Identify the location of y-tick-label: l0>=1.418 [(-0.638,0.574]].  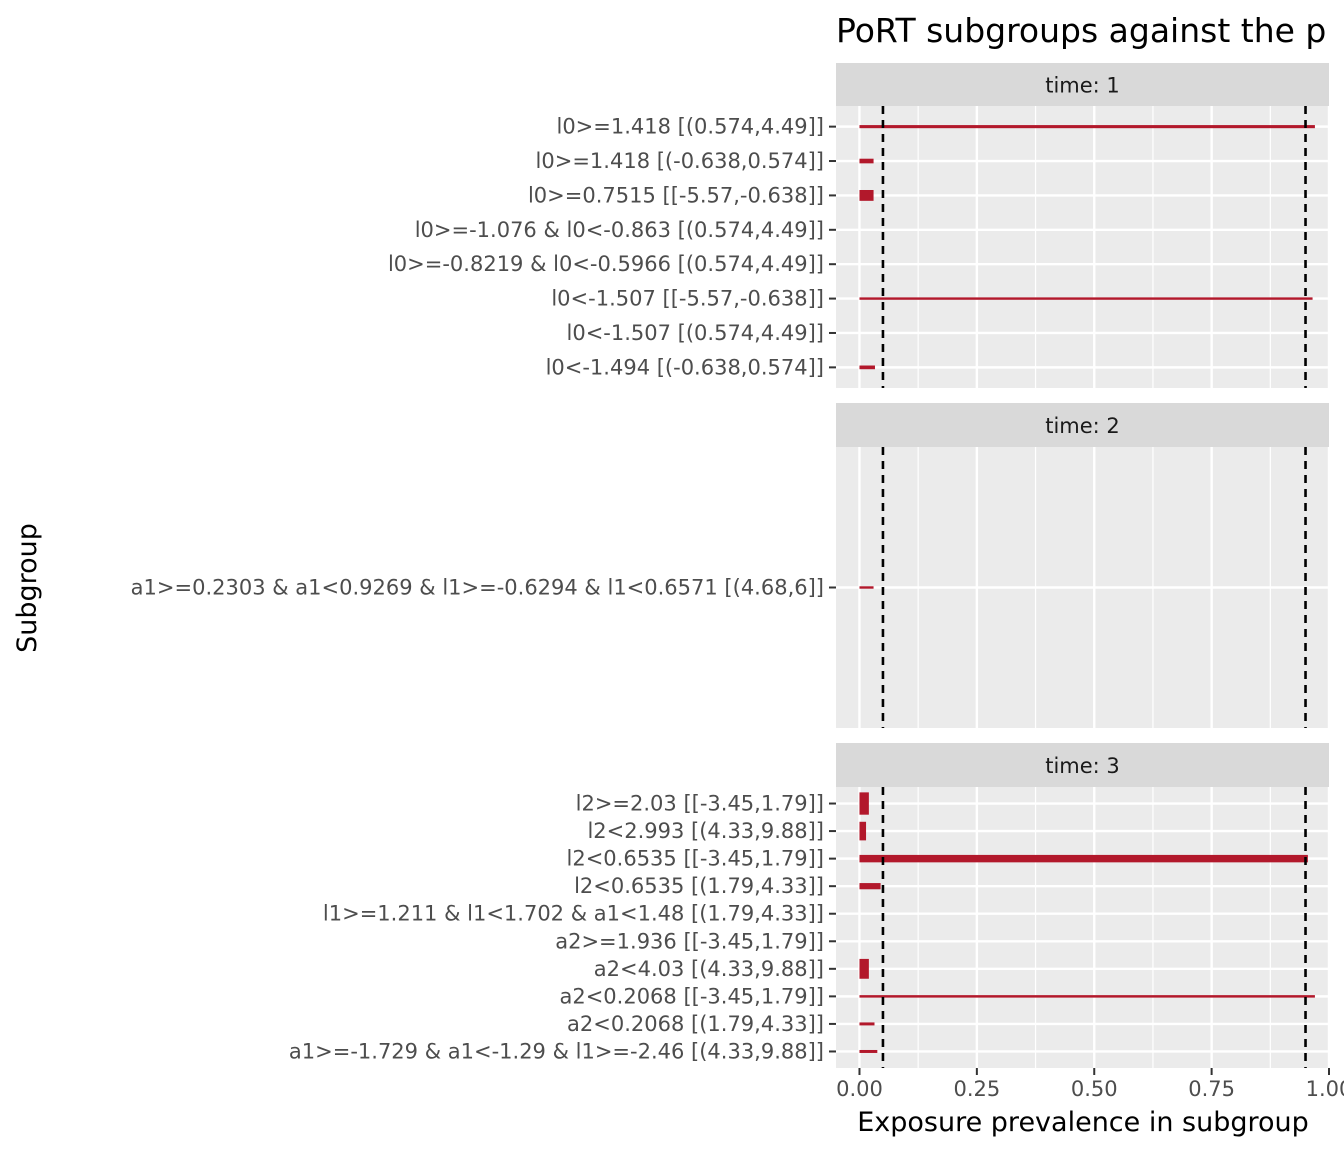
(680, 161).